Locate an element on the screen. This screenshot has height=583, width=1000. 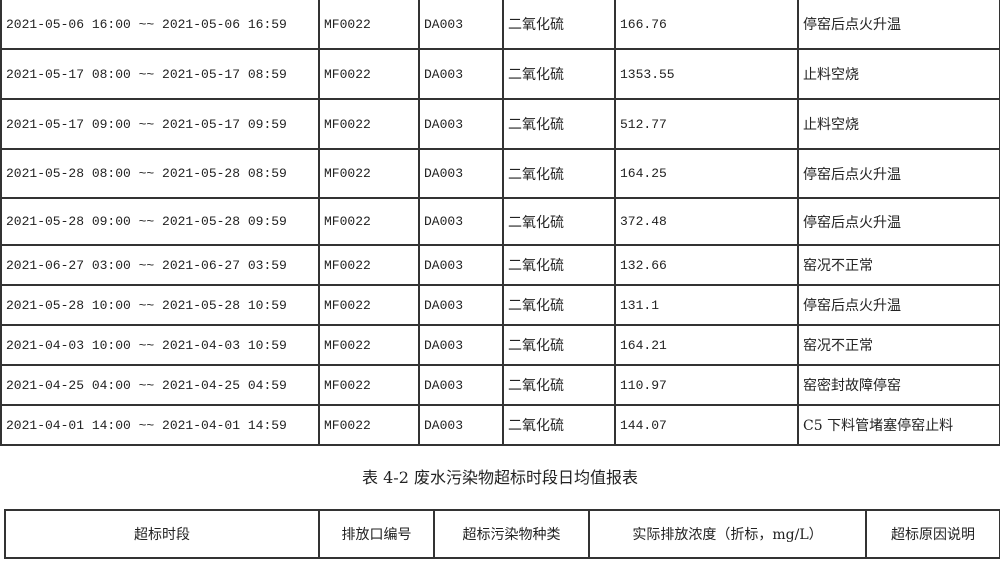
cell-value: 164.25 is located at coordinates (706, 173).